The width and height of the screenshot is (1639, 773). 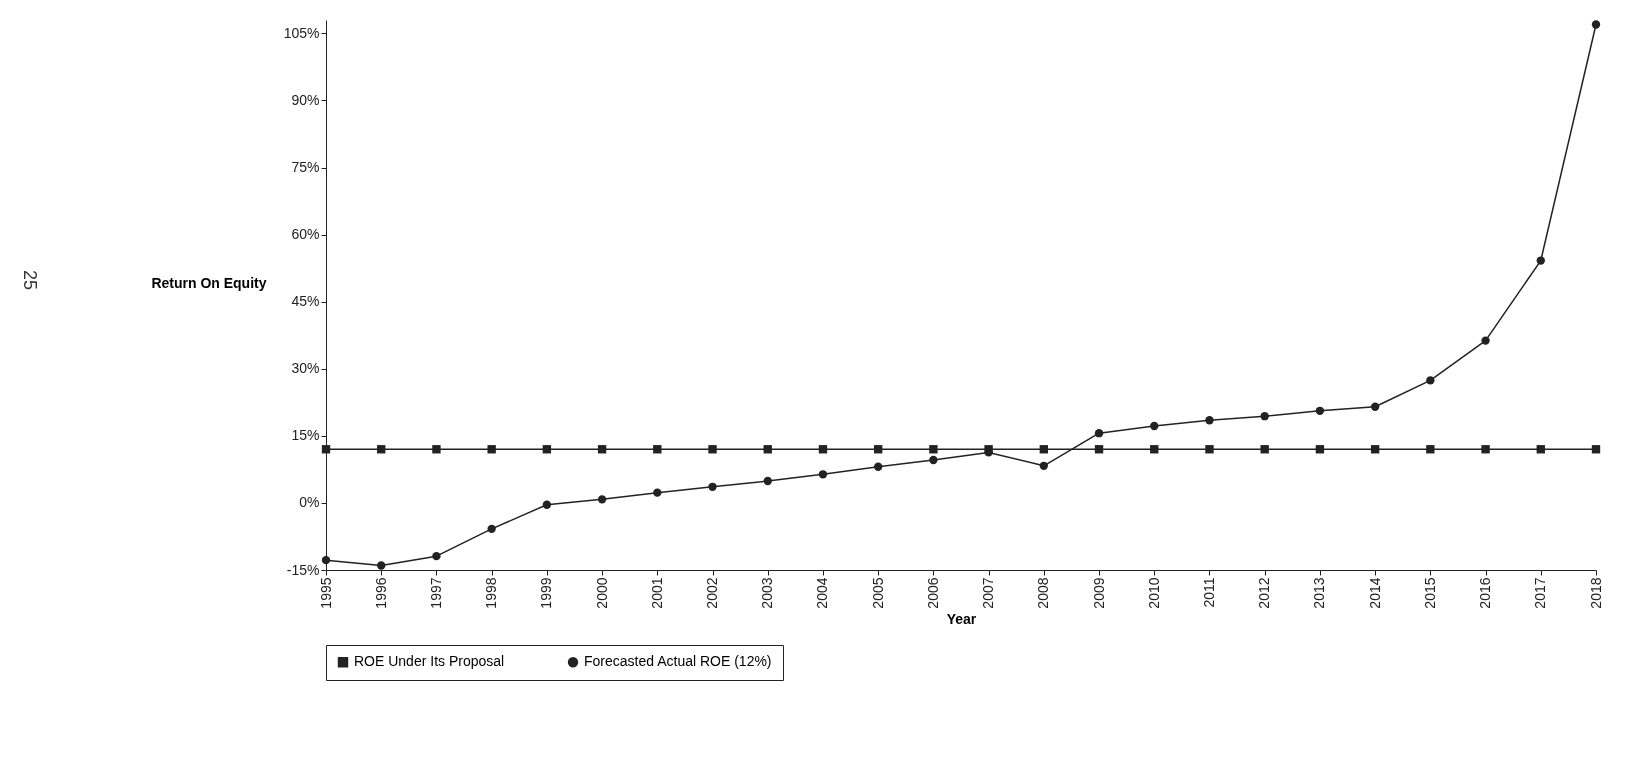 I want to click on x-tick-label: 2000, so click(x=601, y=593).